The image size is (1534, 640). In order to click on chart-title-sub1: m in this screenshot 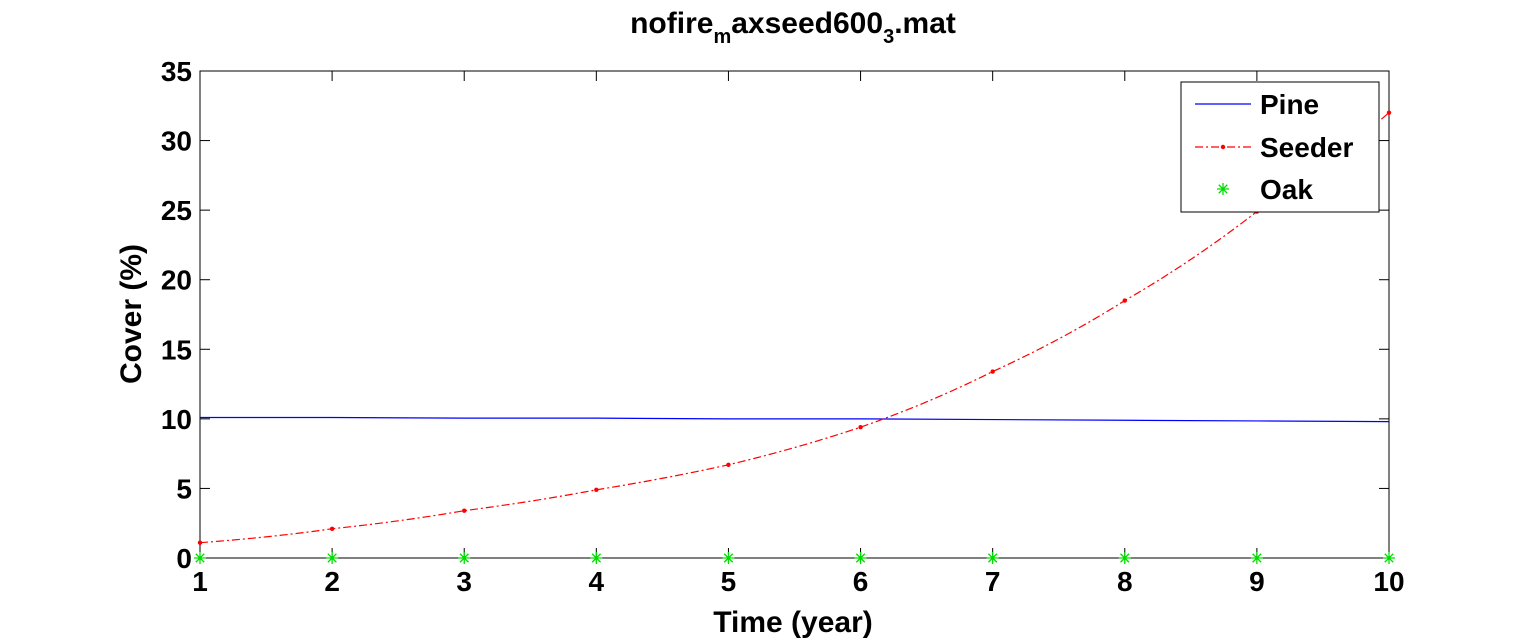, I will do `click(722, 37)`.